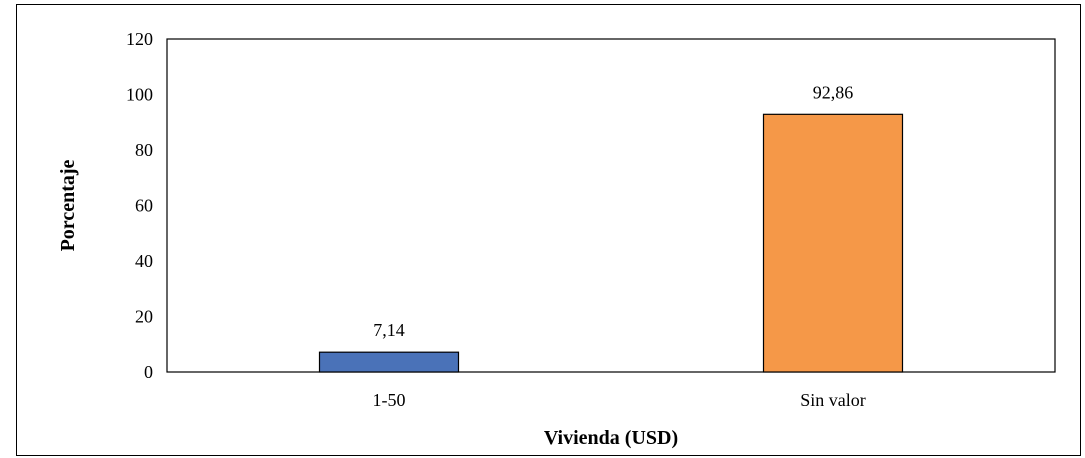 This screenshot has width=1085, height=458. Describe the element at coordinates (144, 261) in the screenshot. I see `y-tick-label: 40` at that location.